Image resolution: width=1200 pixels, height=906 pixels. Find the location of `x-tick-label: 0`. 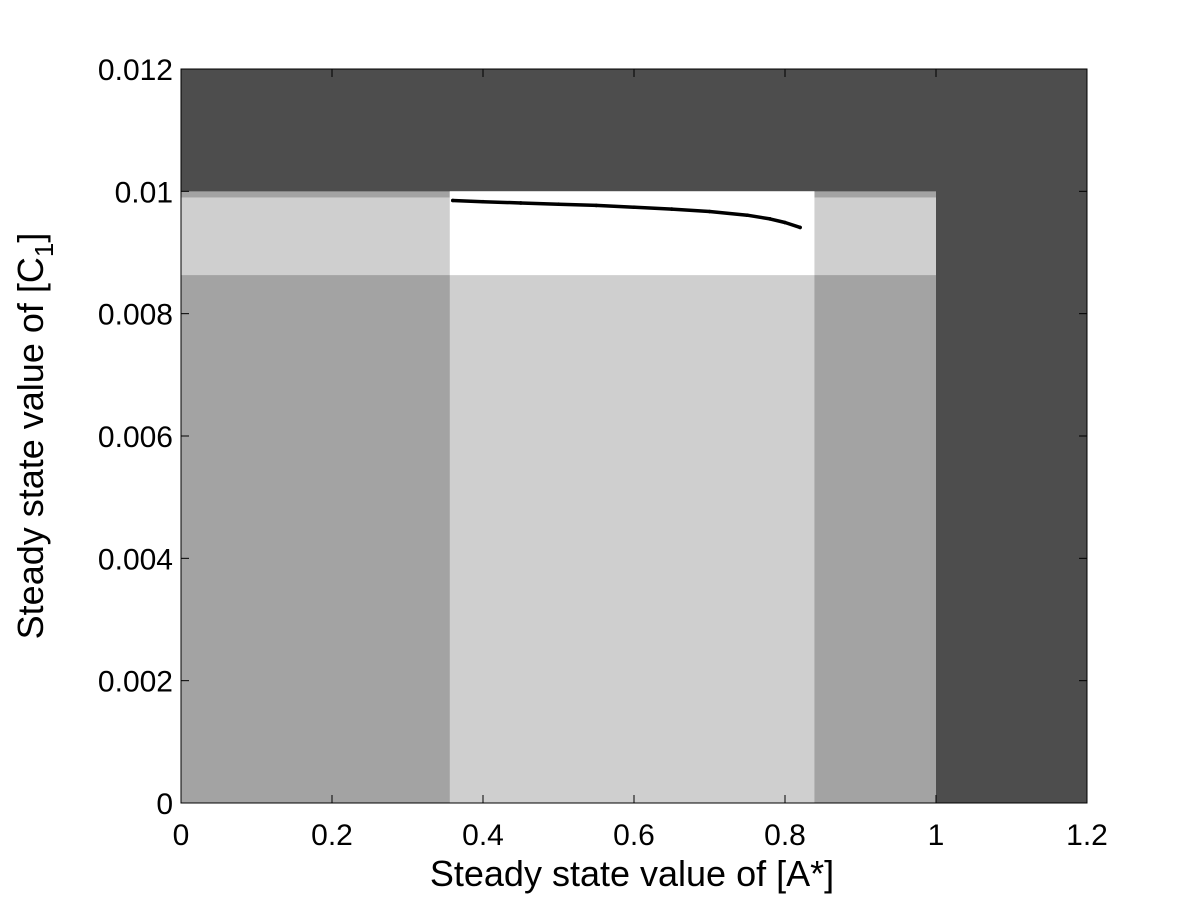

x-tick-label: 0 is located at coordinates (181, 835).